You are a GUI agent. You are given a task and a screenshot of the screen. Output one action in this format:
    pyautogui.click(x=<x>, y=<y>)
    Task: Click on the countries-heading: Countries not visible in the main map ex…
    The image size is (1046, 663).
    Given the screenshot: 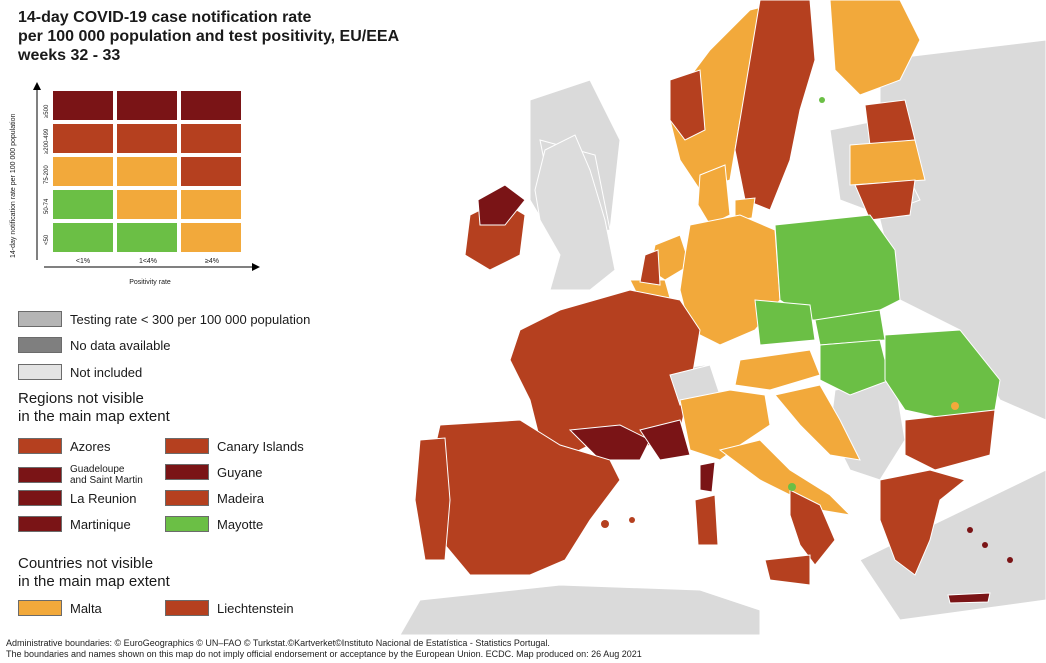 What is the action you would take?
    pyautogui.click(x=94, y=573)
    